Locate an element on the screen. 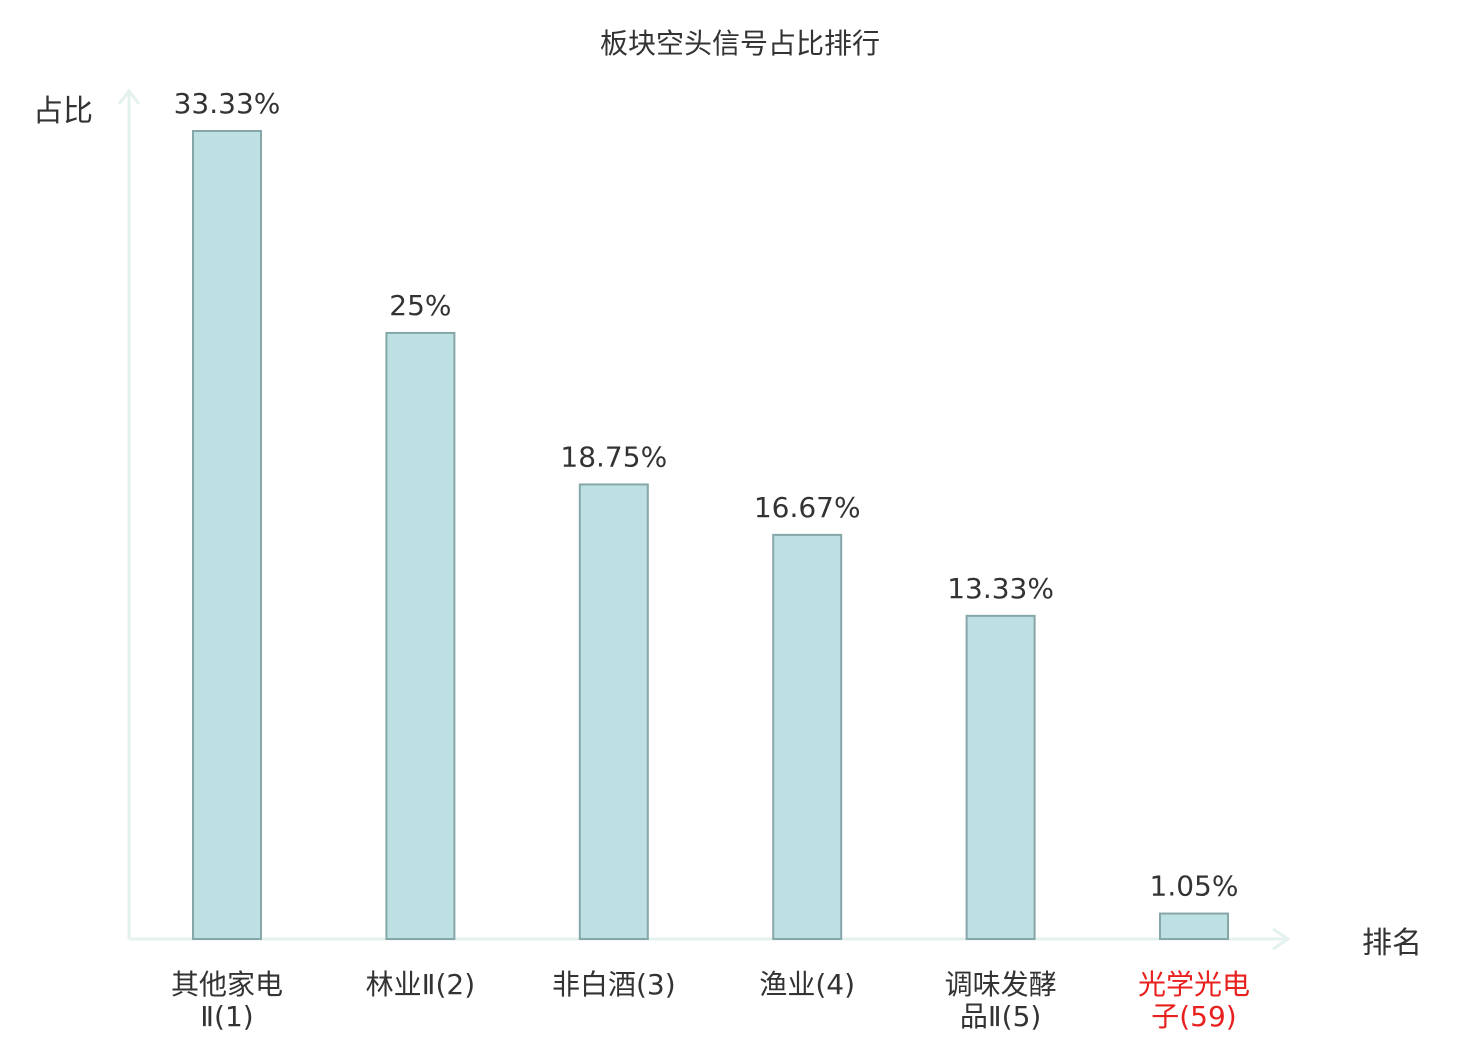  x-tick-label: 林业Ⅱ(2) is located at coordinates (420, 984).